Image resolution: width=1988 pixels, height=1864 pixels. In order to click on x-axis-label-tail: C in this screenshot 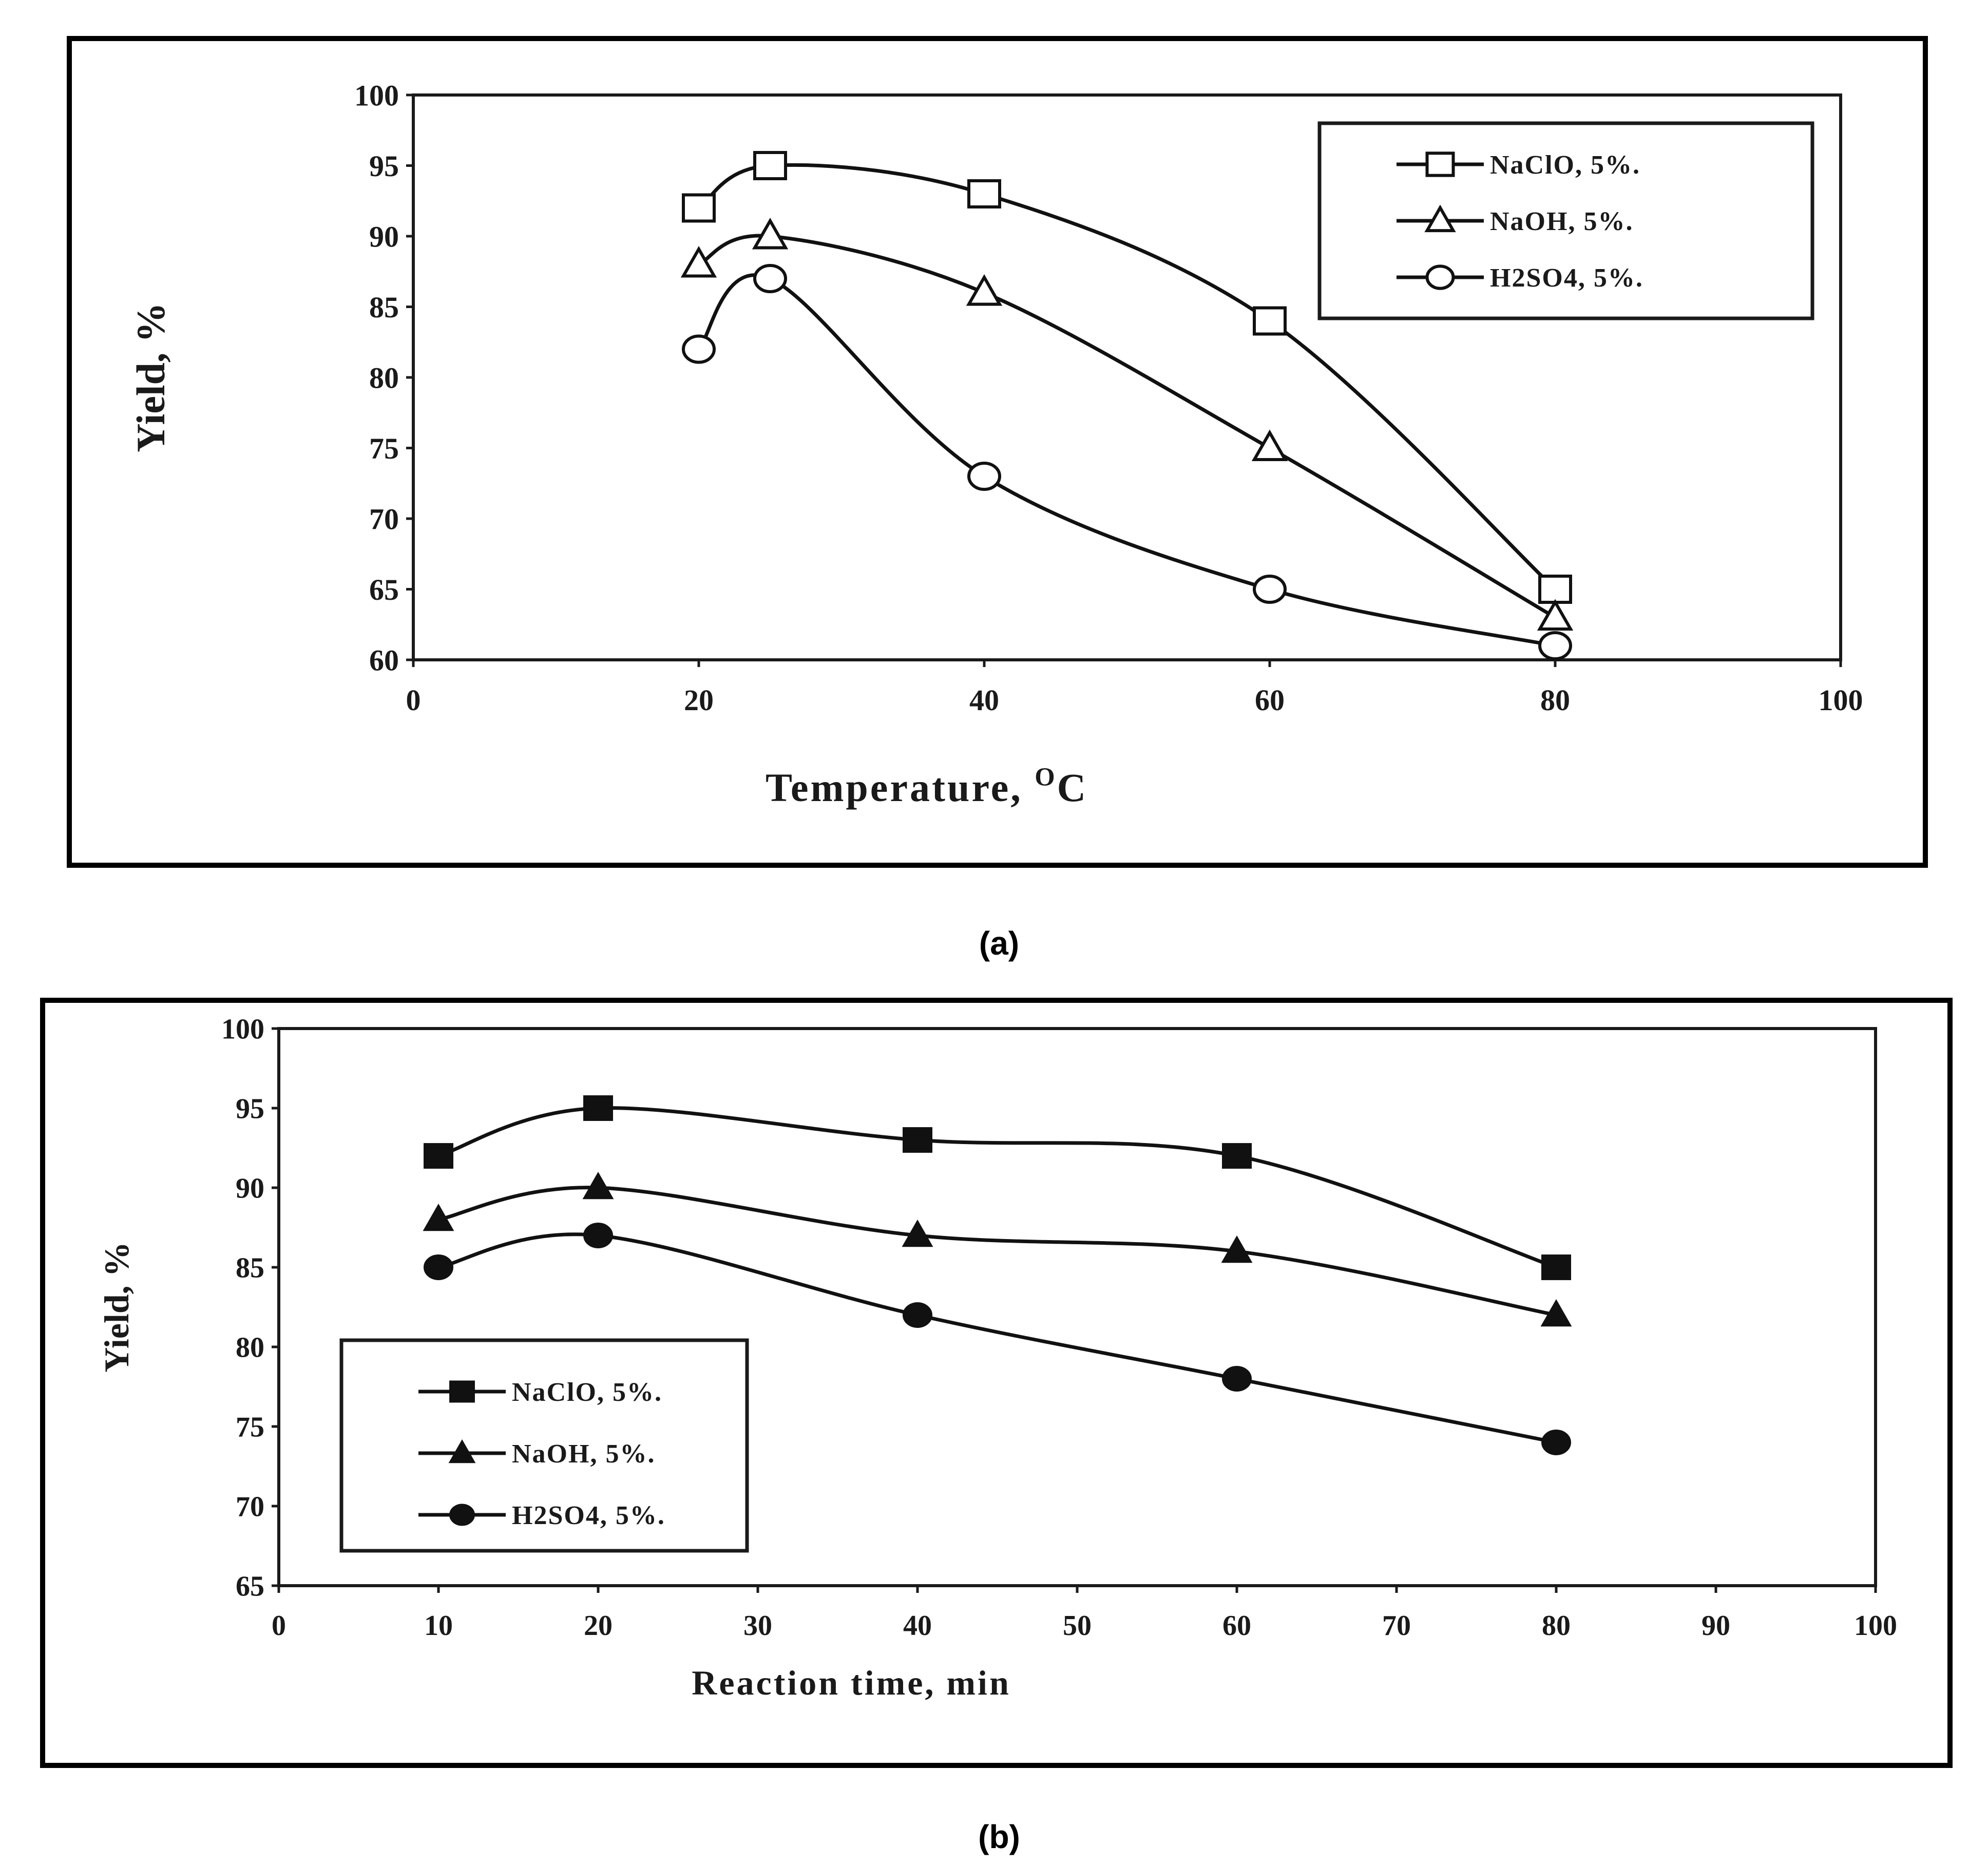, I will do `click(1073, 787)`.